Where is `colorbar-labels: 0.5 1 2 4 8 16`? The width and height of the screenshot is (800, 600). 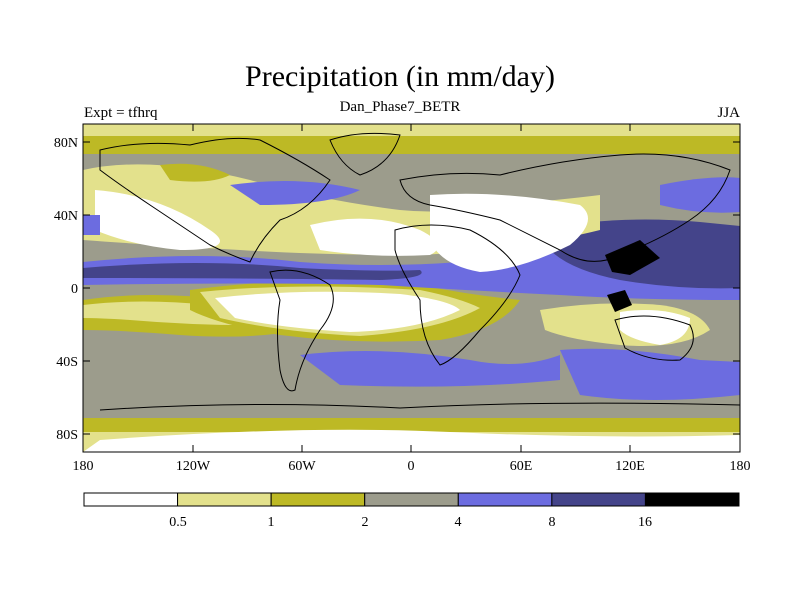 colorbar-labels: 0.5 1 2 4 8 16 is located at coordinates (410, 522).